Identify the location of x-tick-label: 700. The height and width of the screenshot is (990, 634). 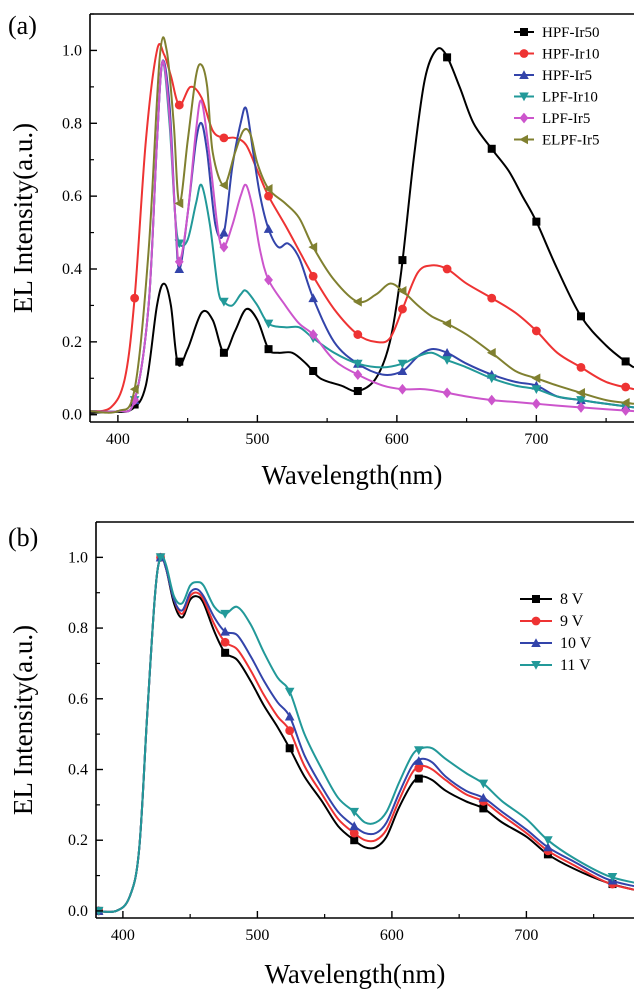
(526, 935).